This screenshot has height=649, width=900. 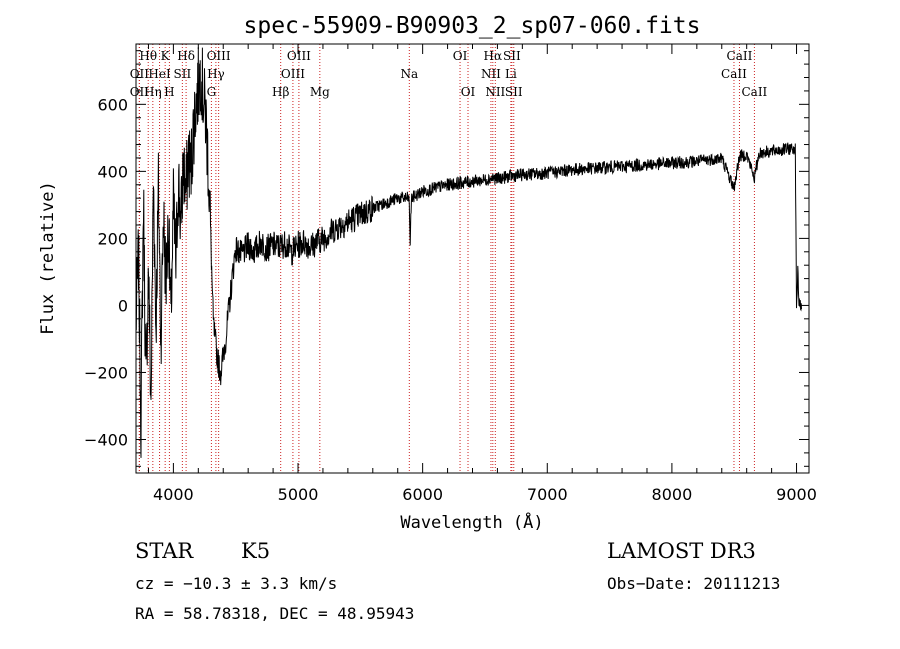 I want to click on x-tick-label-1: 5000, so click(x=298, y=494).